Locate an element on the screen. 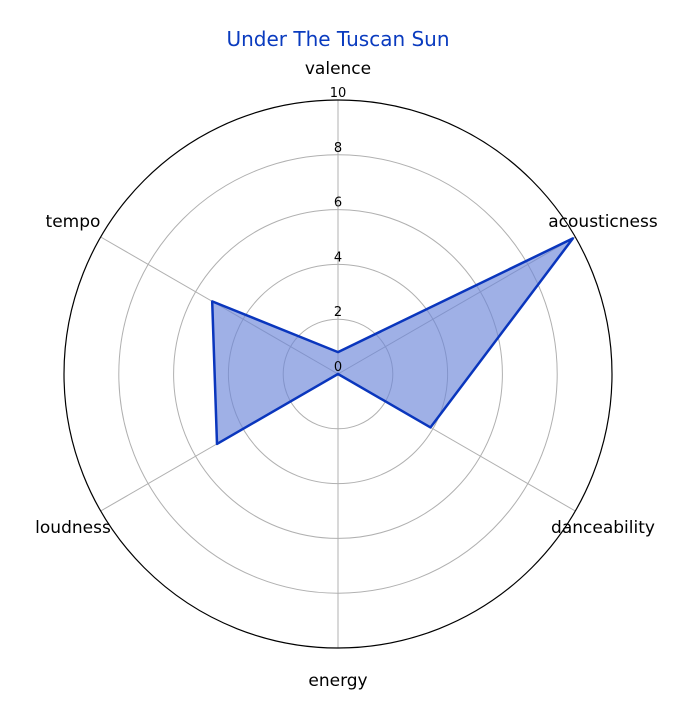  tick-label: 0 is located at coordinates (338, 367).